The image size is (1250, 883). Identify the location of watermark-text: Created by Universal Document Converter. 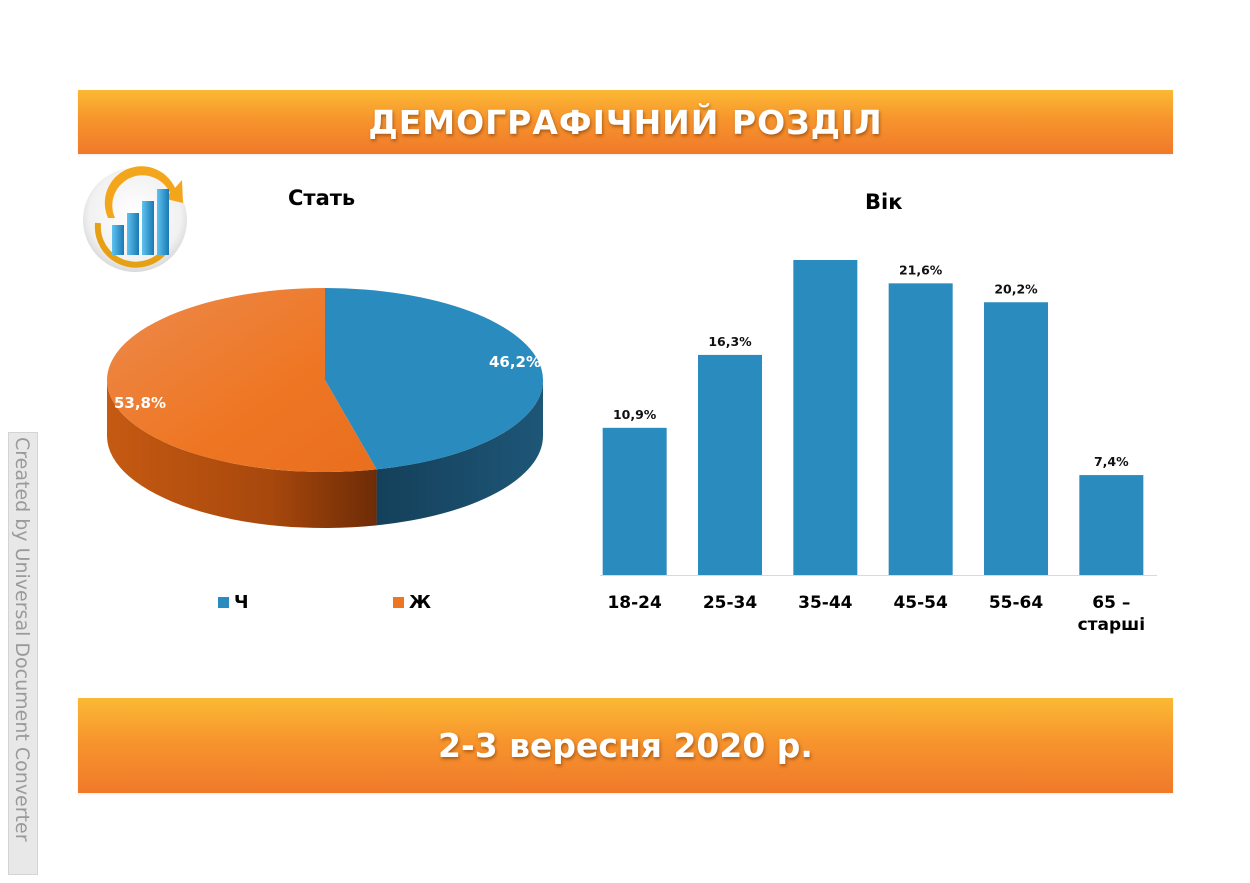
(22, 639).